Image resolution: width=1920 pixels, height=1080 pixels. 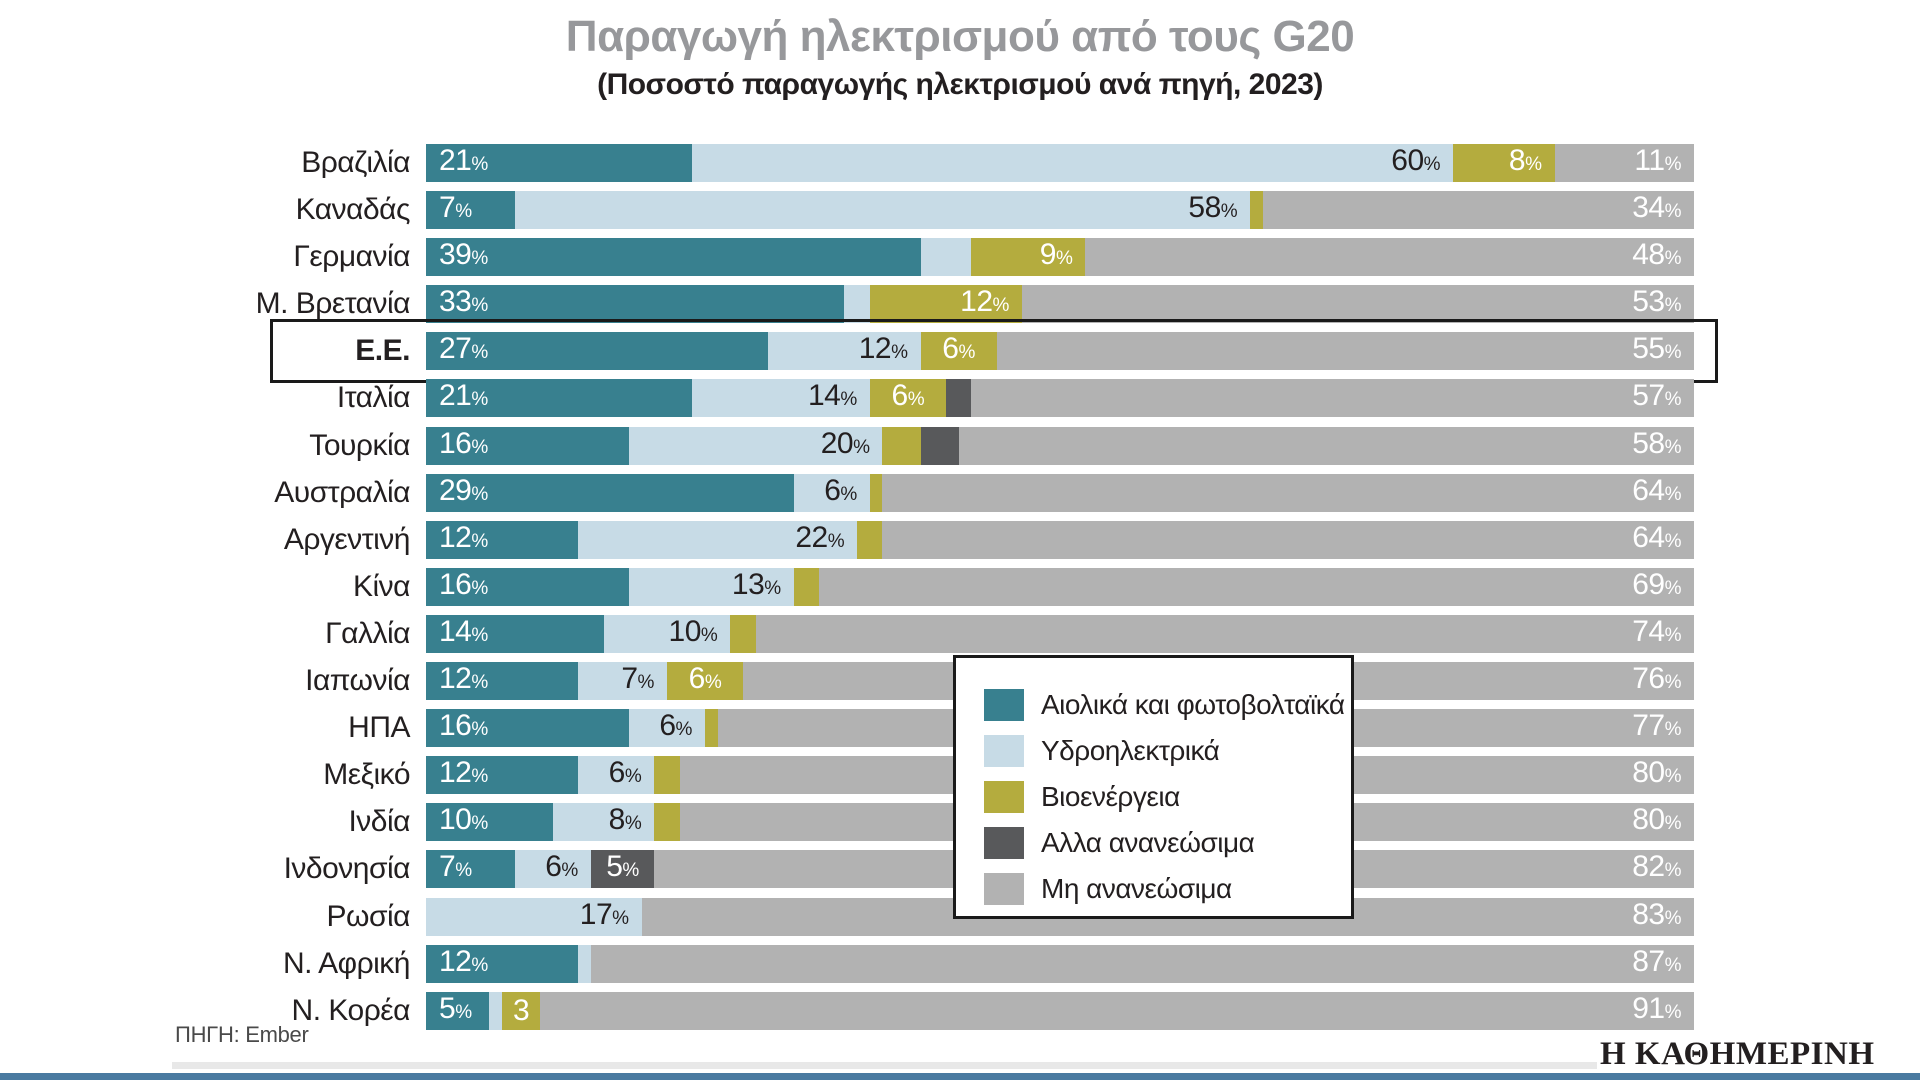 What do you see at coordinates (693, 631) in the screenshot?
I see `segment-value-label: 10%` at bounding box center [693, 631].